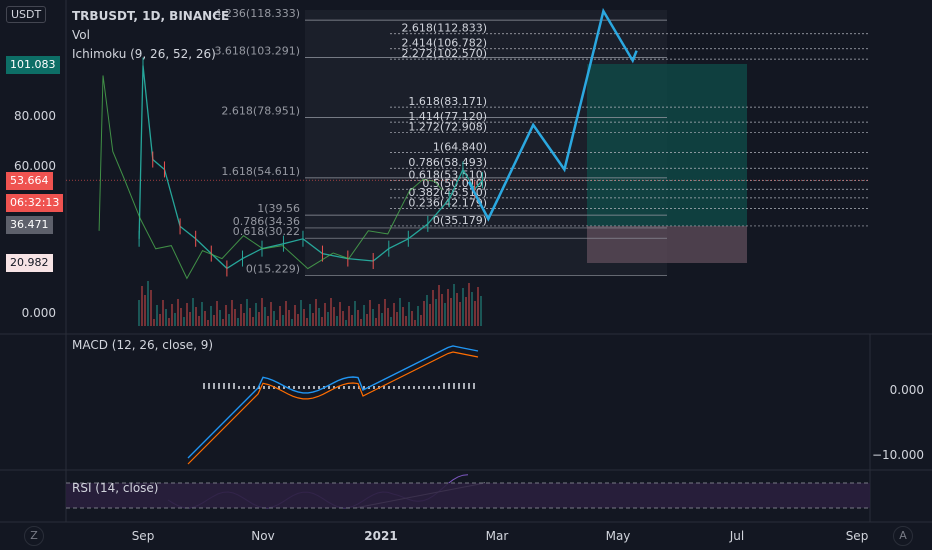  Describe the element at coordinates (34, 536) in the screenshot. I see `zoom-corner-left: Z` at that location.